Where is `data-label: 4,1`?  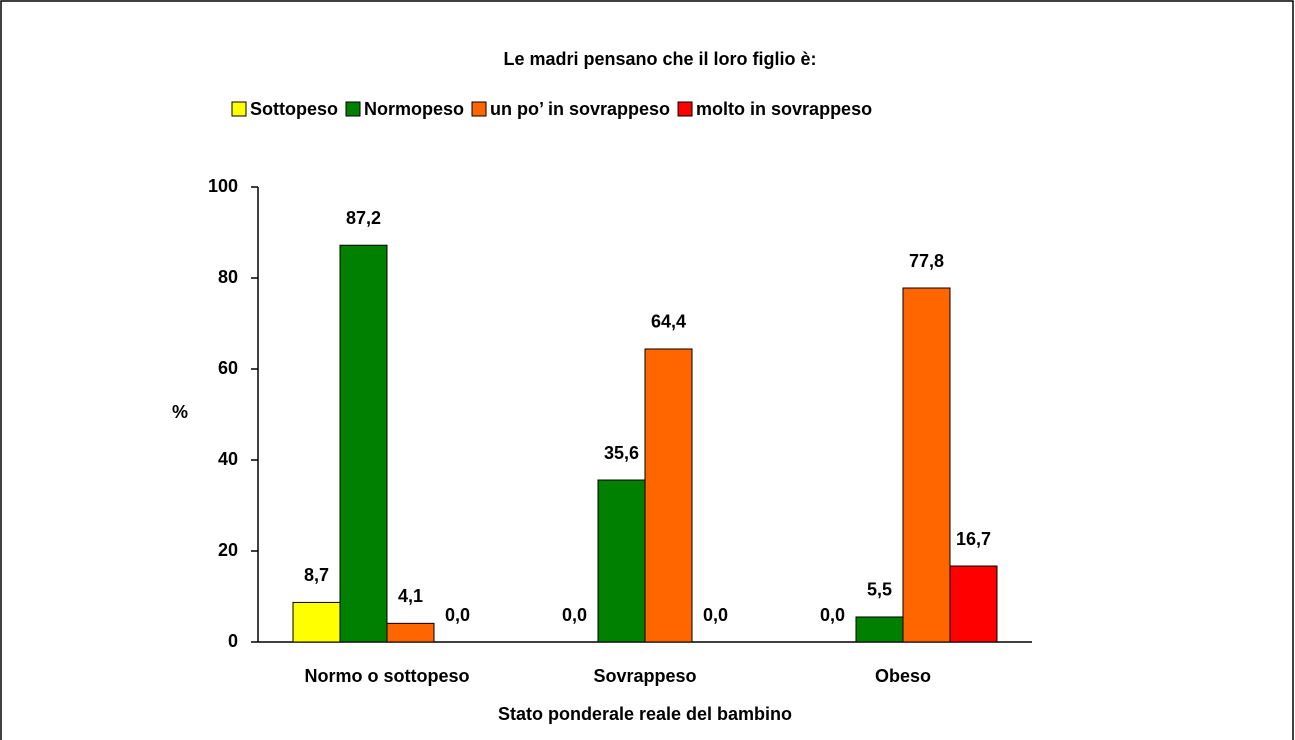
data-label: 4,1 is located at coordinates (410, 596).